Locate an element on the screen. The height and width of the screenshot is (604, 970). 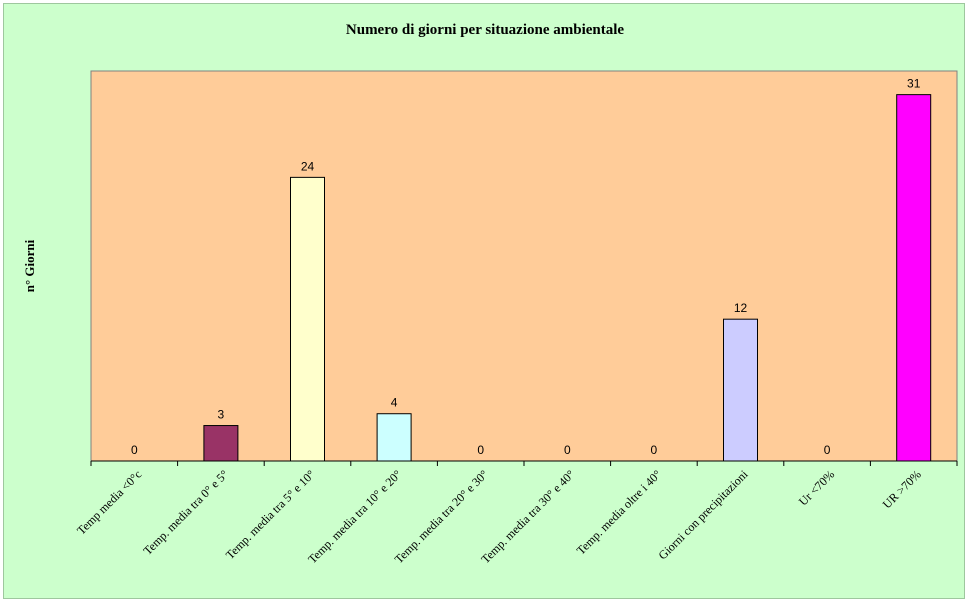
x-tick-label: UR >70% is located at coordinates (902, 489).